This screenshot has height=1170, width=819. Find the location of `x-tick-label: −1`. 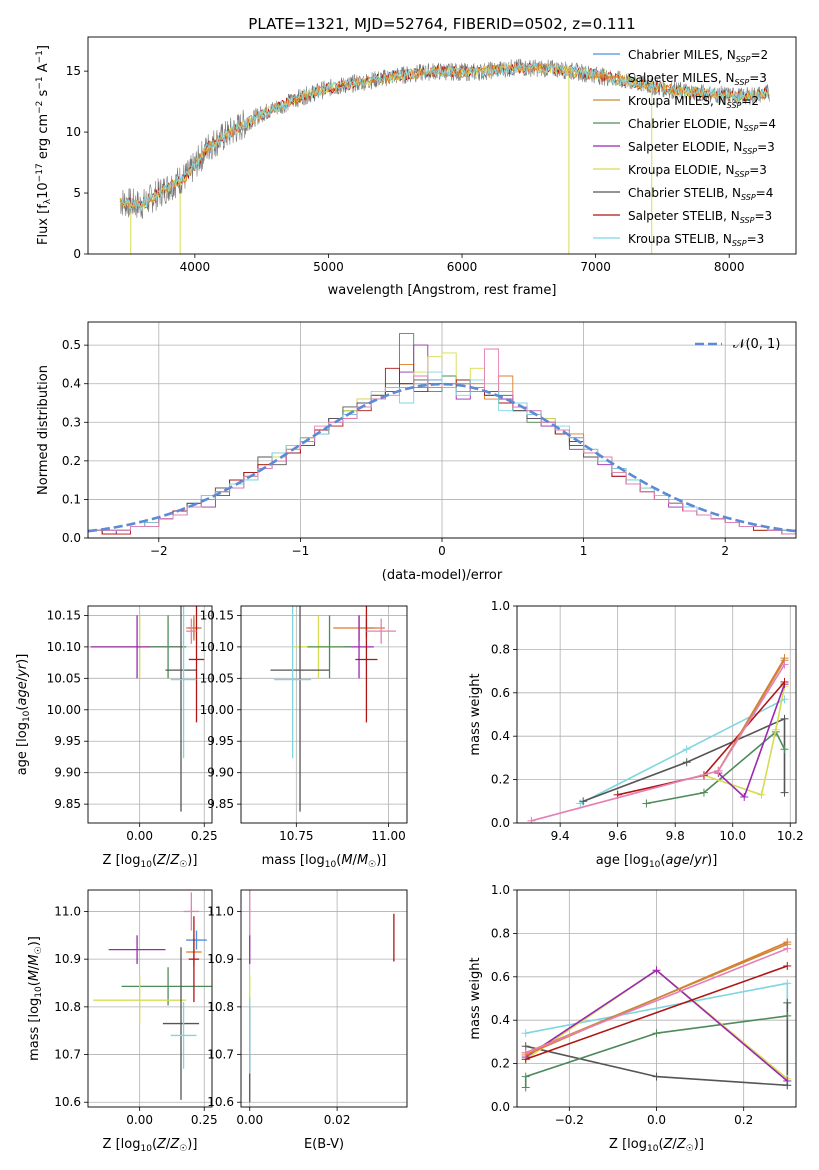

x-tick-label: −1 is located at coordinates (301, 551).